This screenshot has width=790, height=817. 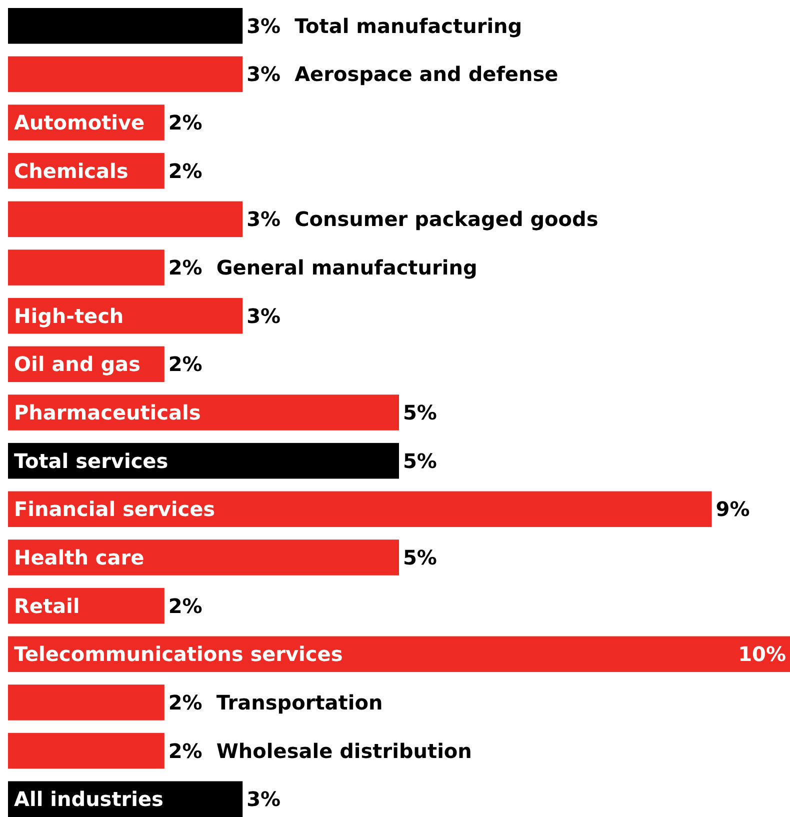 What do you see at coordinates (299, 702) in the screenshot?
I see `y-tick-label: Transportation` at bounding box center [299, 702].